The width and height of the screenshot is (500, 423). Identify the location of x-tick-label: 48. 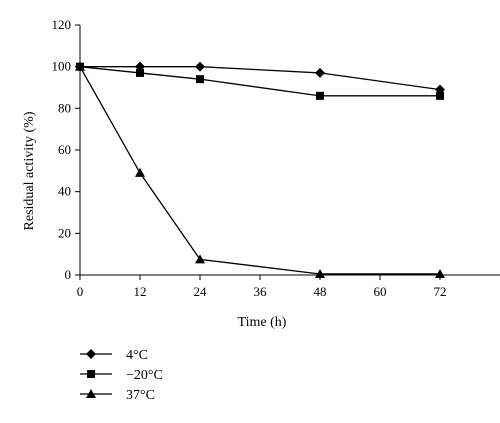
(320, 291).